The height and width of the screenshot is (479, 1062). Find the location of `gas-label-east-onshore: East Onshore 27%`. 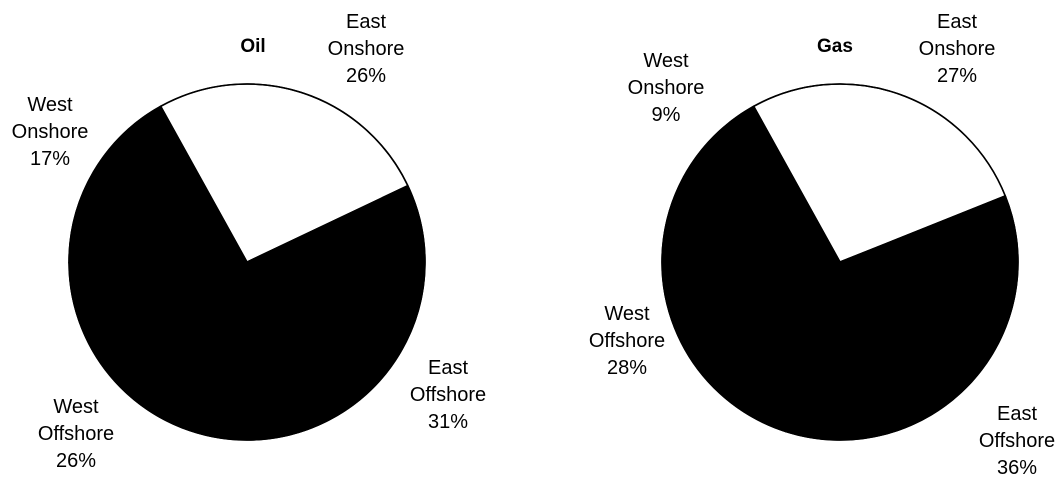

gas-label-east-onshore: East Onshore 27% is located at coordinates (957, 49).